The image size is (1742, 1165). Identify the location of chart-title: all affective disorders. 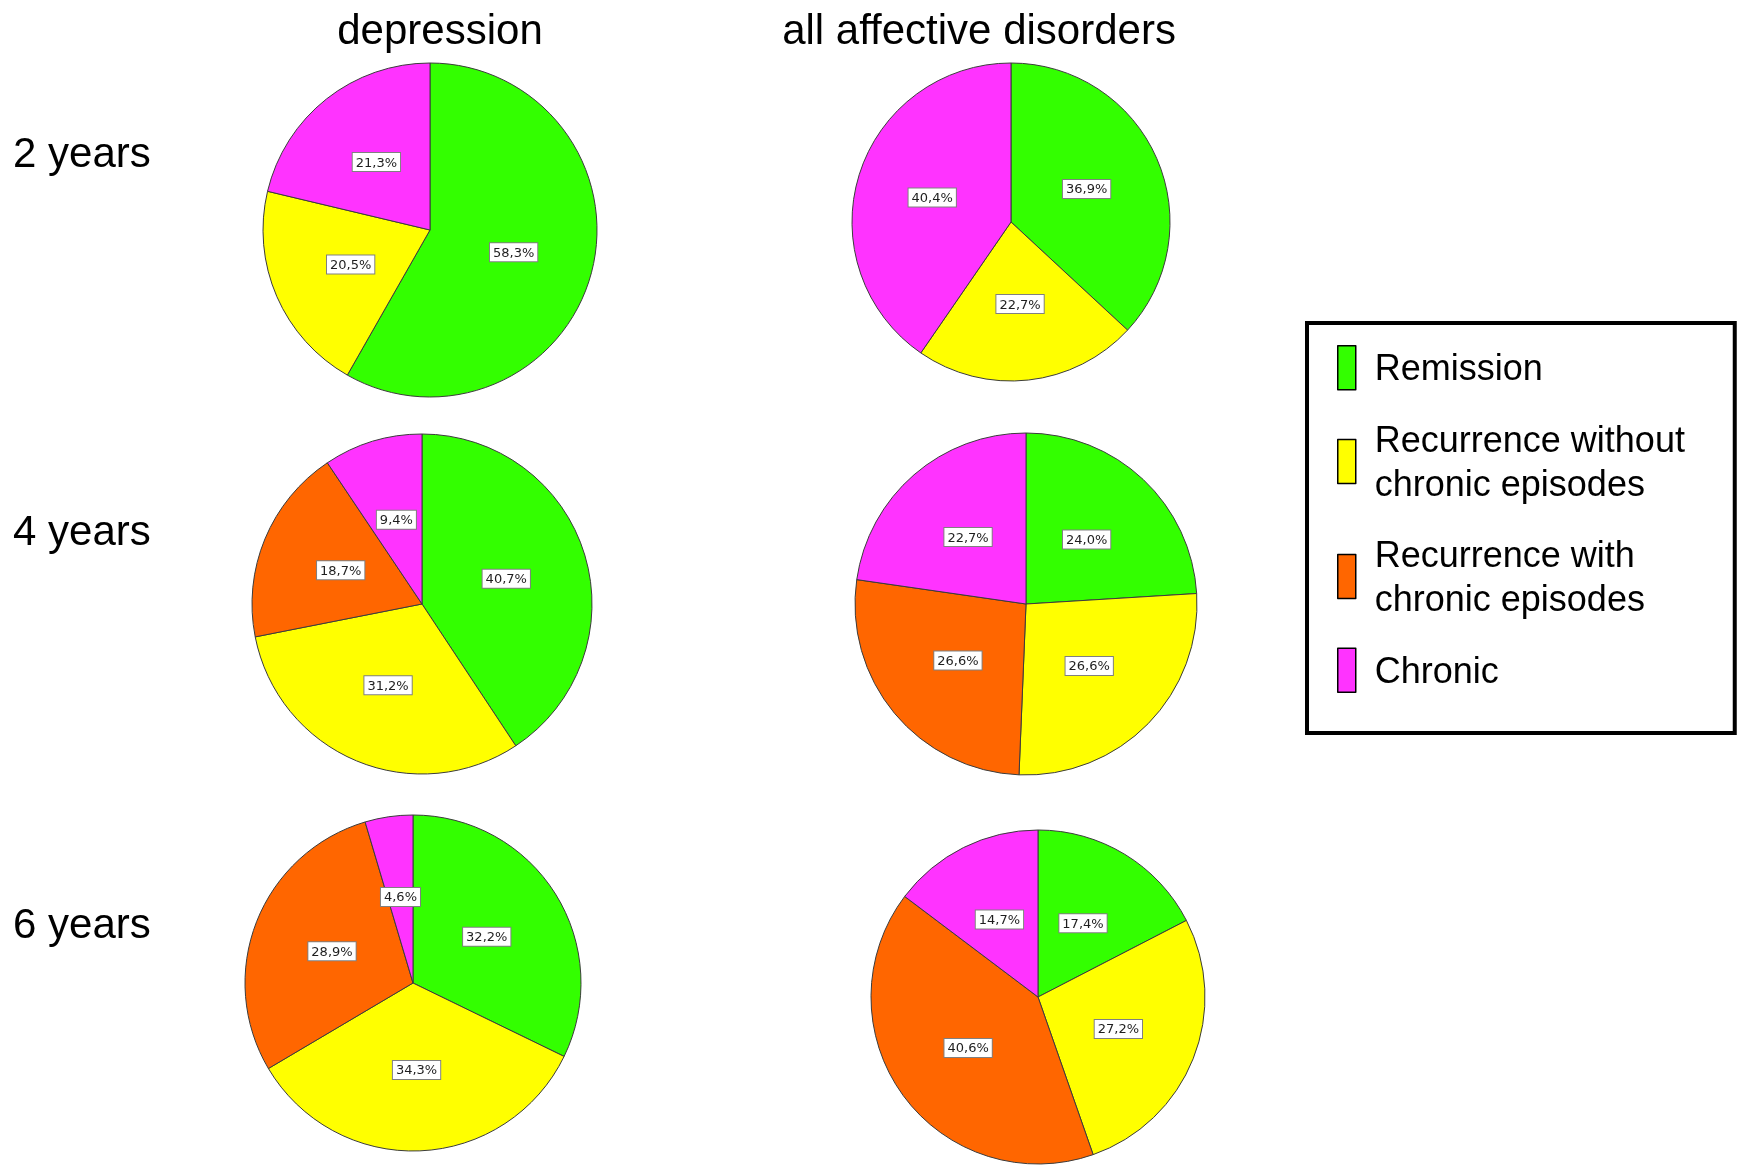
(979, 29).